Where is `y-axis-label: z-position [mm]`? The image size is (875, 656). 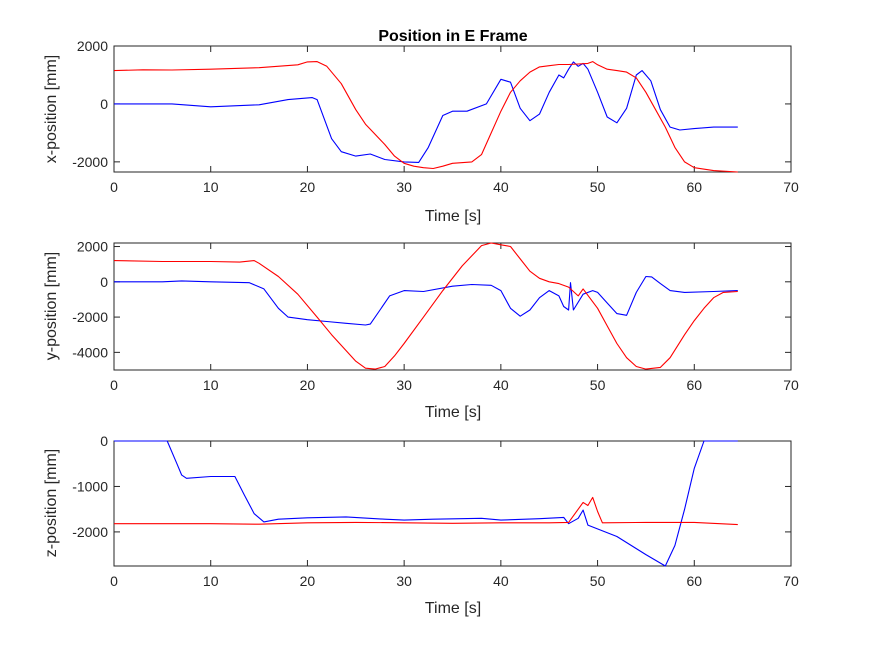 y-axis-label: z-position [mm] is located at coordinates (51, 503).